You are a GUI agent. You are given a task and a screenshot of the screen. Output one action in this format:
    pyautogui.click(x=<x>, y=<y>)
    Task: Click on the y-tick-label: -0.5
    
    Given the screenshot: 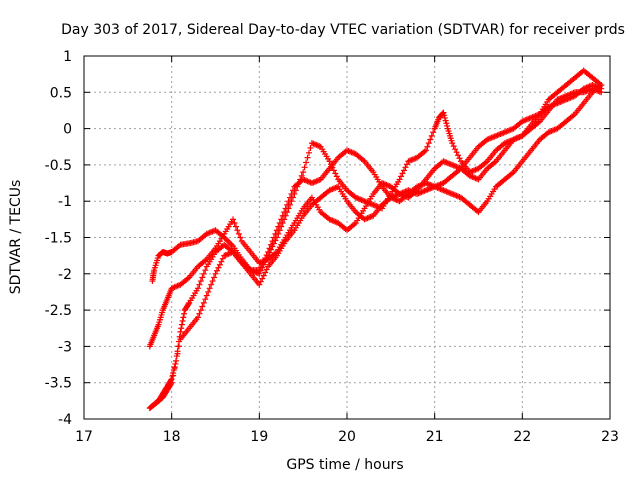 What is the action you would take?
    pyautogui.click(x=58, y=166)
    